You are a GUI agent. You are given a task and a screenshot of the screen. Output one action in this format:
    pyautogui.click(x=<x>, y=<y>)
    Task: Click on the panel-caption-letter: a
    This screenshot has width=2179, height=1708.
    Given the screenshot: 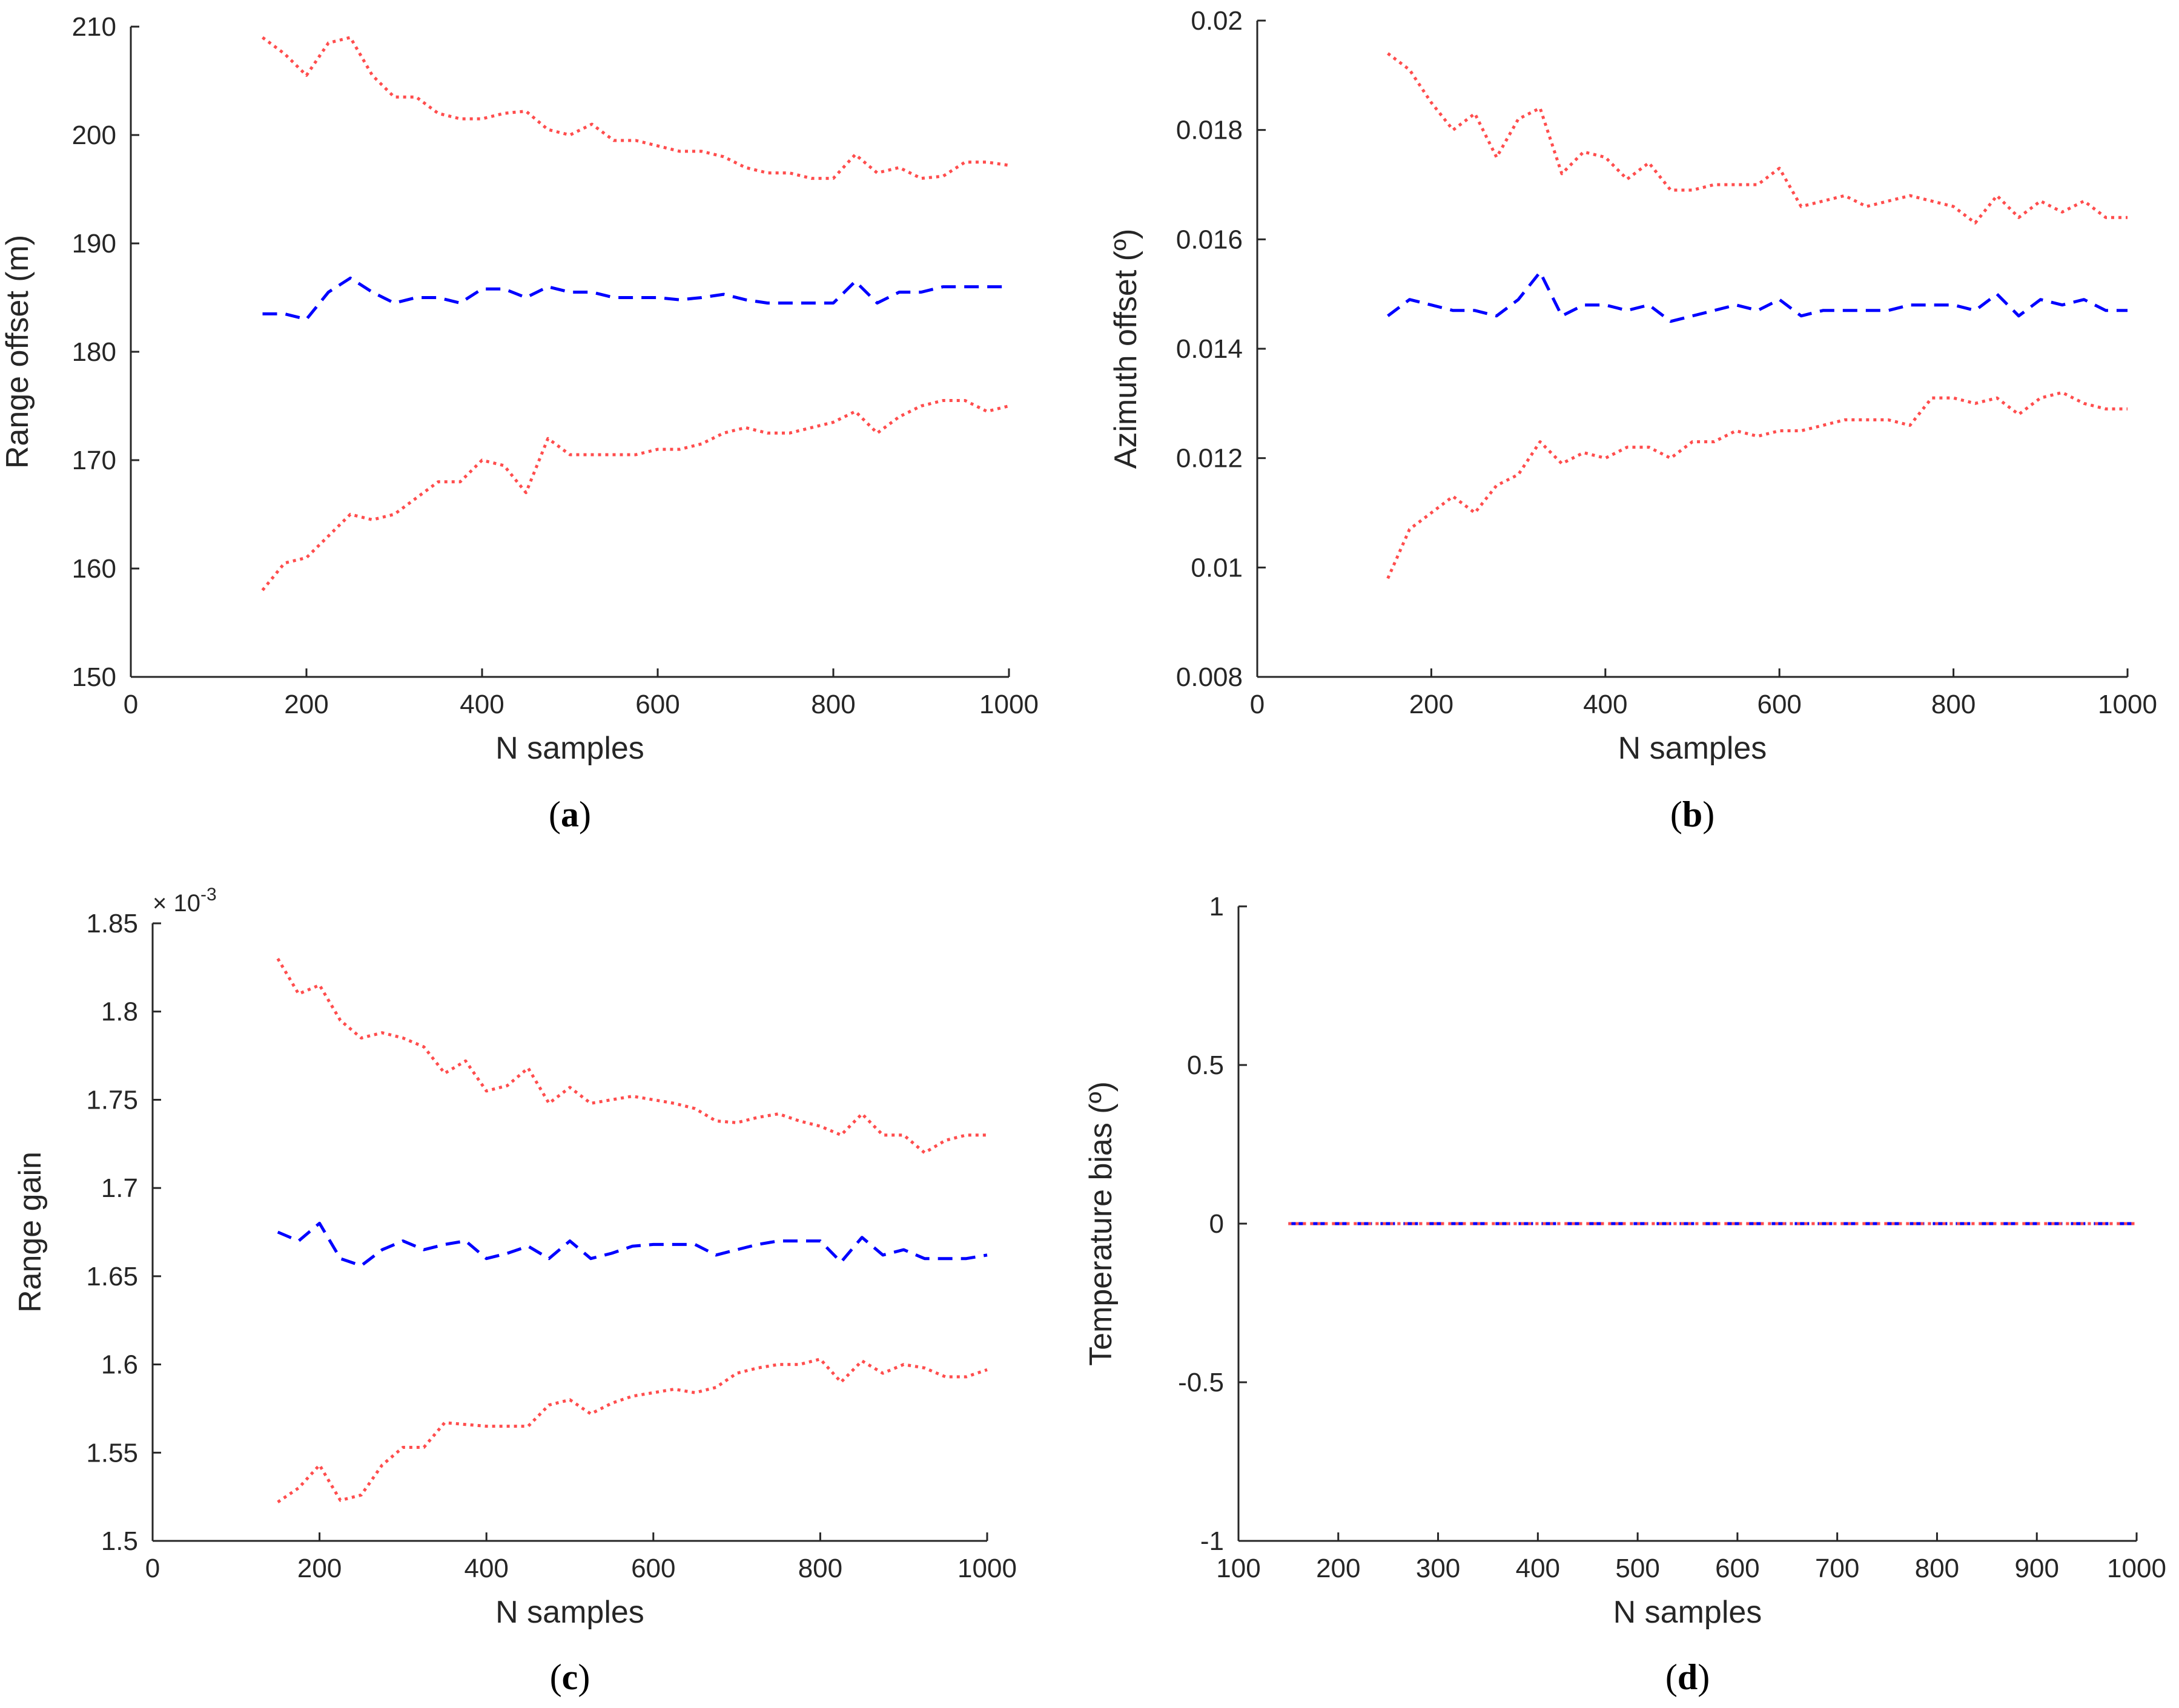 What is the action you would take?
    pyautogui.click(x=570, y=814)
    